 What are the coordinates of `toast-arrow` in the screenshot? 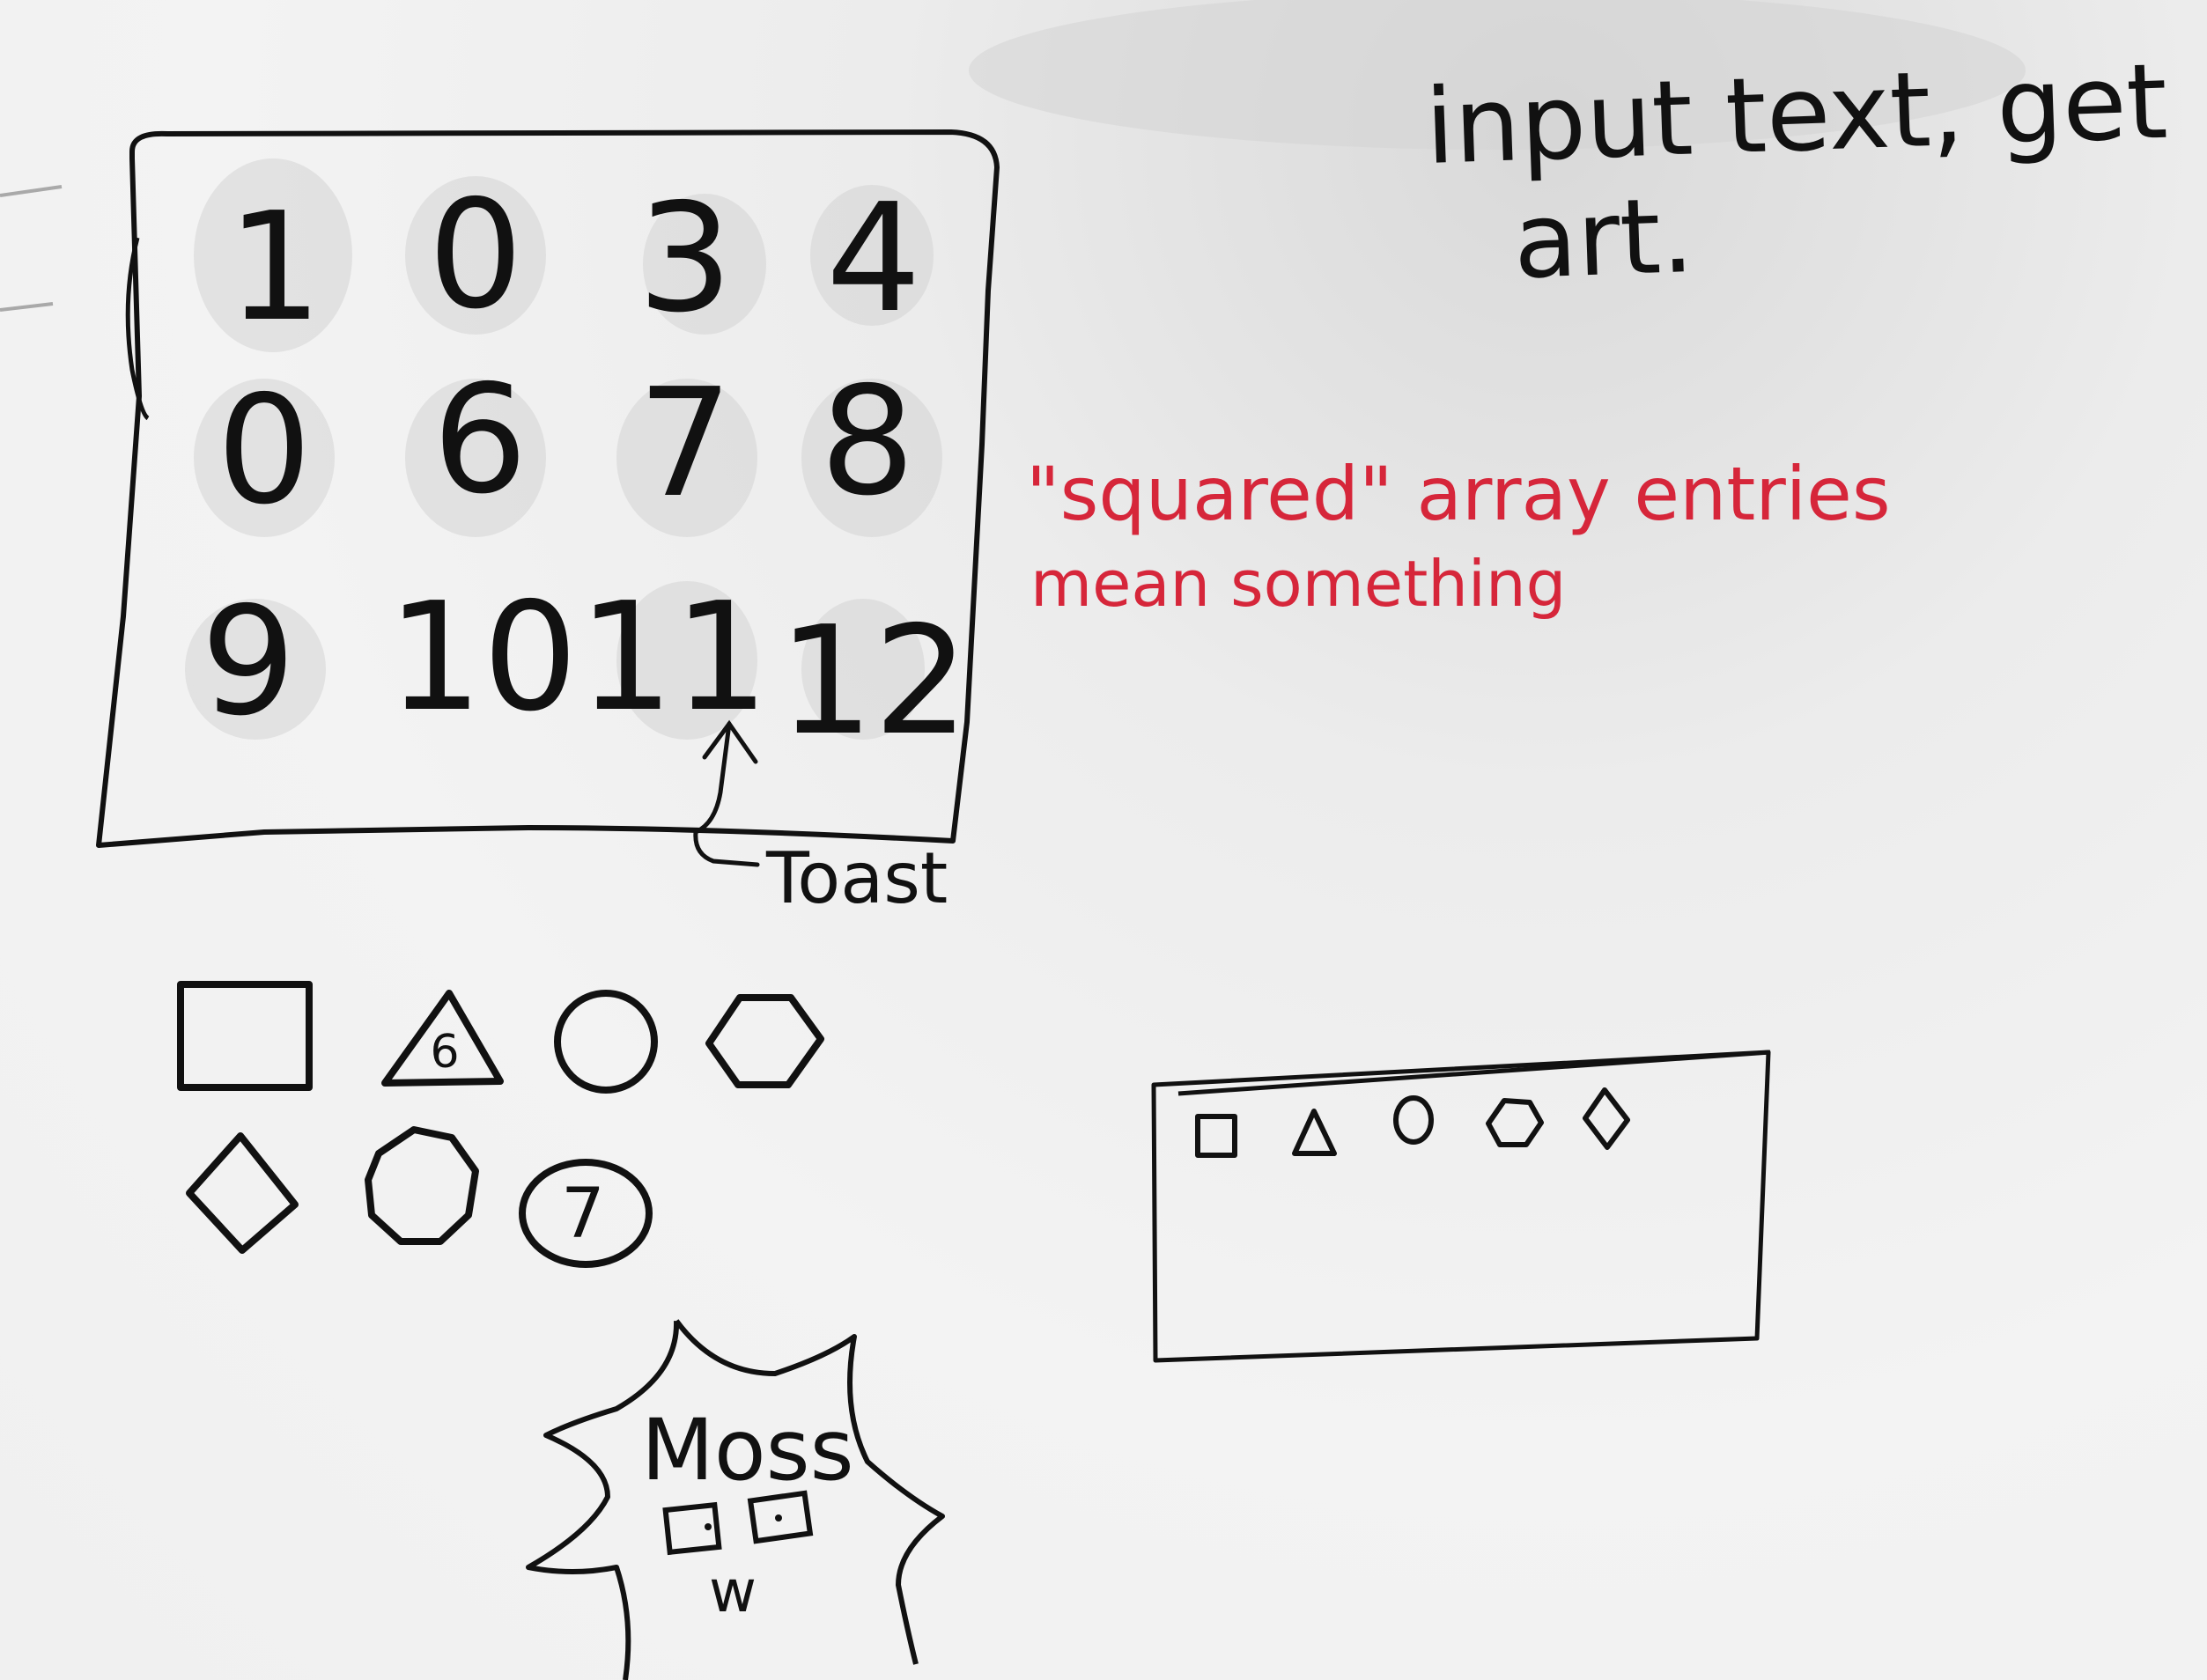 It's located at (726, 793).